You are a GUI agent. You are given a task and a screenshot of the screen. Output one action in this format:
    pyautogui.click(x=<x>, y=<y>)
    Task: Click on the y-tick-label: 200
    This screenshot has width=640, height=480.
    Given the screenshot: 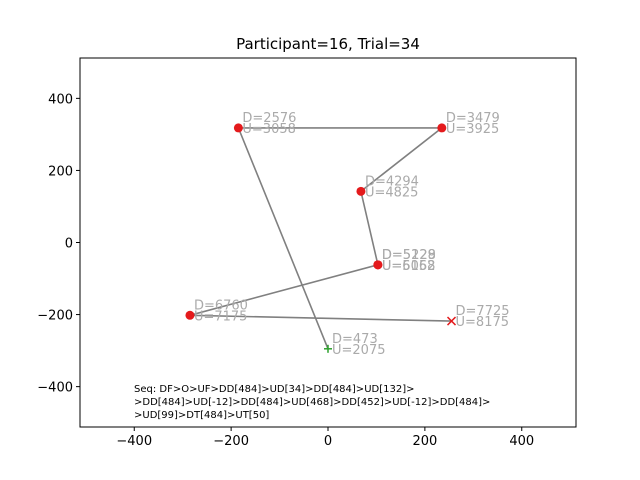 What is the action you would take?
    pyautogui.click(x=60, y=171)
    